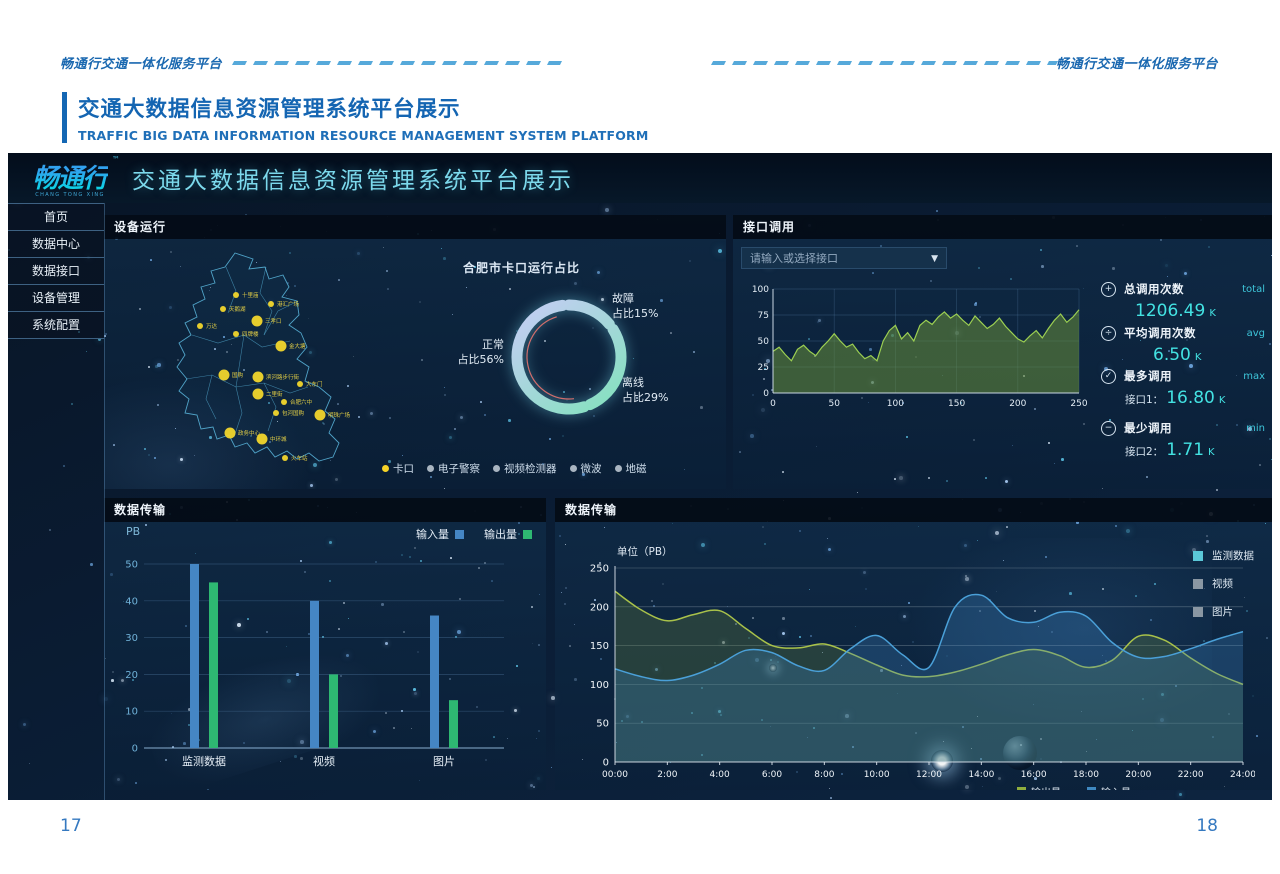  I want to click on svg-text: 四牌楼, so click(250, 334).